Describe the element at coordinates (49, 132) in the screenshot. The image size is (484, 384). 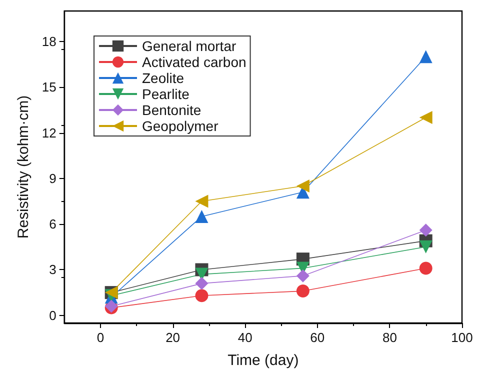
I see `y-tick-label: 12` at that location.